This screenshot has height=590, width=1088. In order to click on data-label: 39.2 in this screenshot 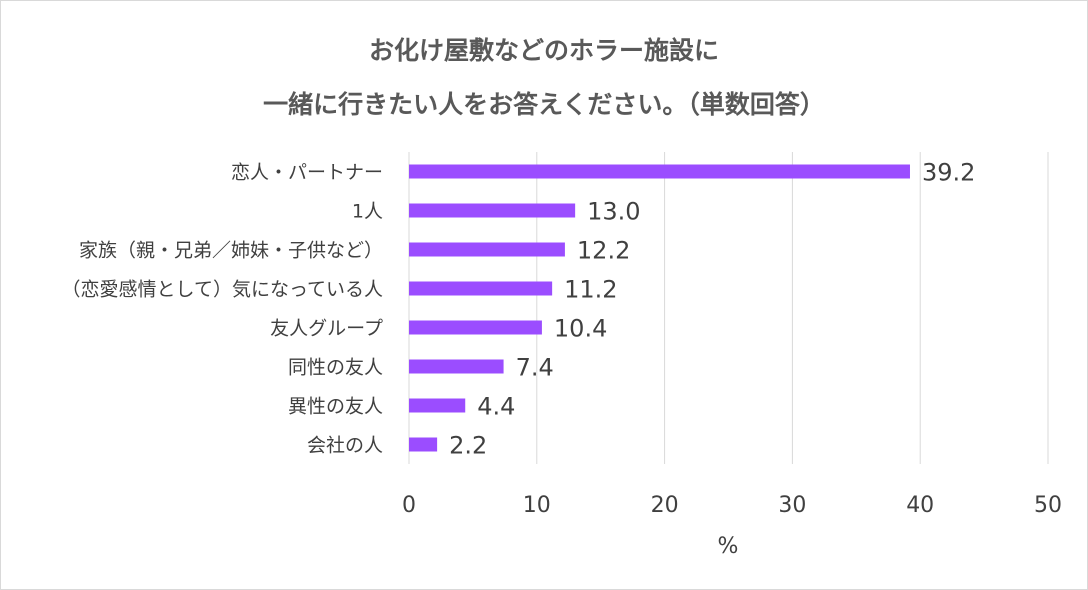, I will do `click(948, 173)`.